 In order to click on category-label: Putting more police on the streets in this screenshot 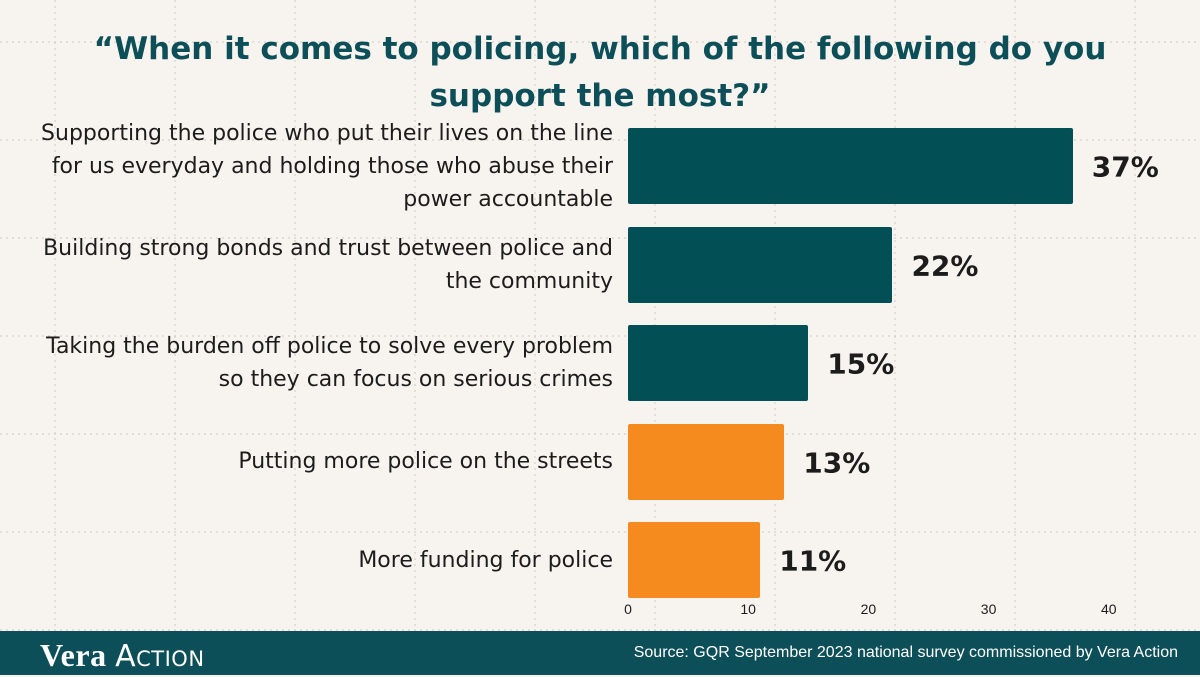, I will do `click(425, 461)`.